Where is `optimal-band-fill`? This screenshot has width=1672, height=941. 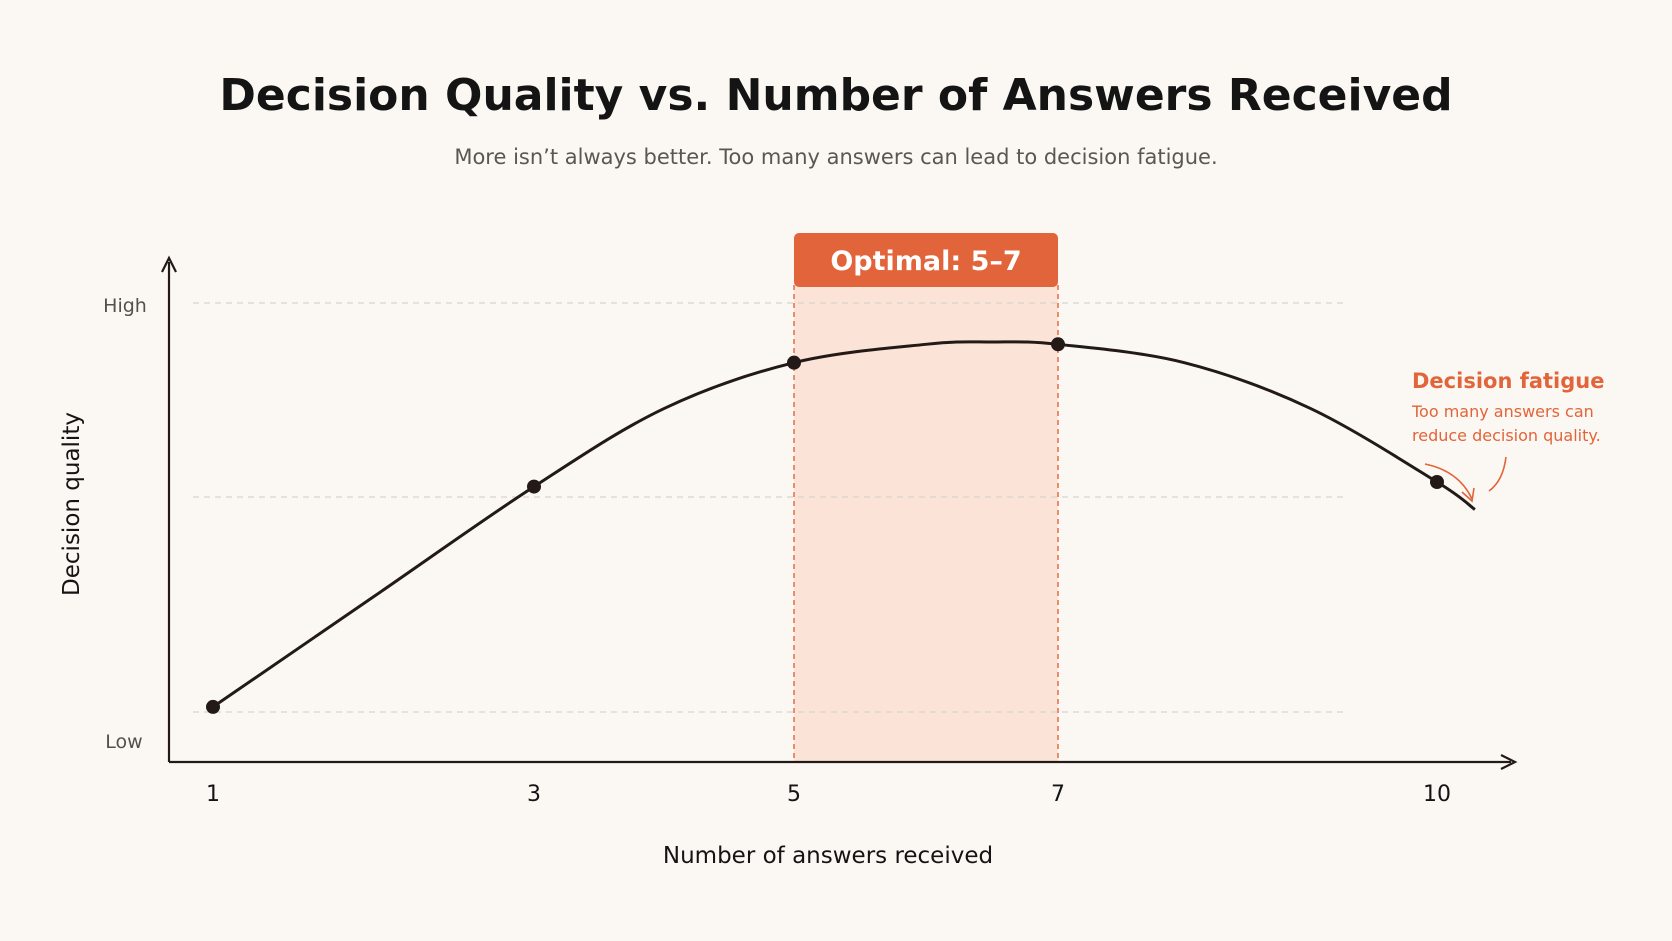 optimal-band-fill is located at coordinates (926, 523).